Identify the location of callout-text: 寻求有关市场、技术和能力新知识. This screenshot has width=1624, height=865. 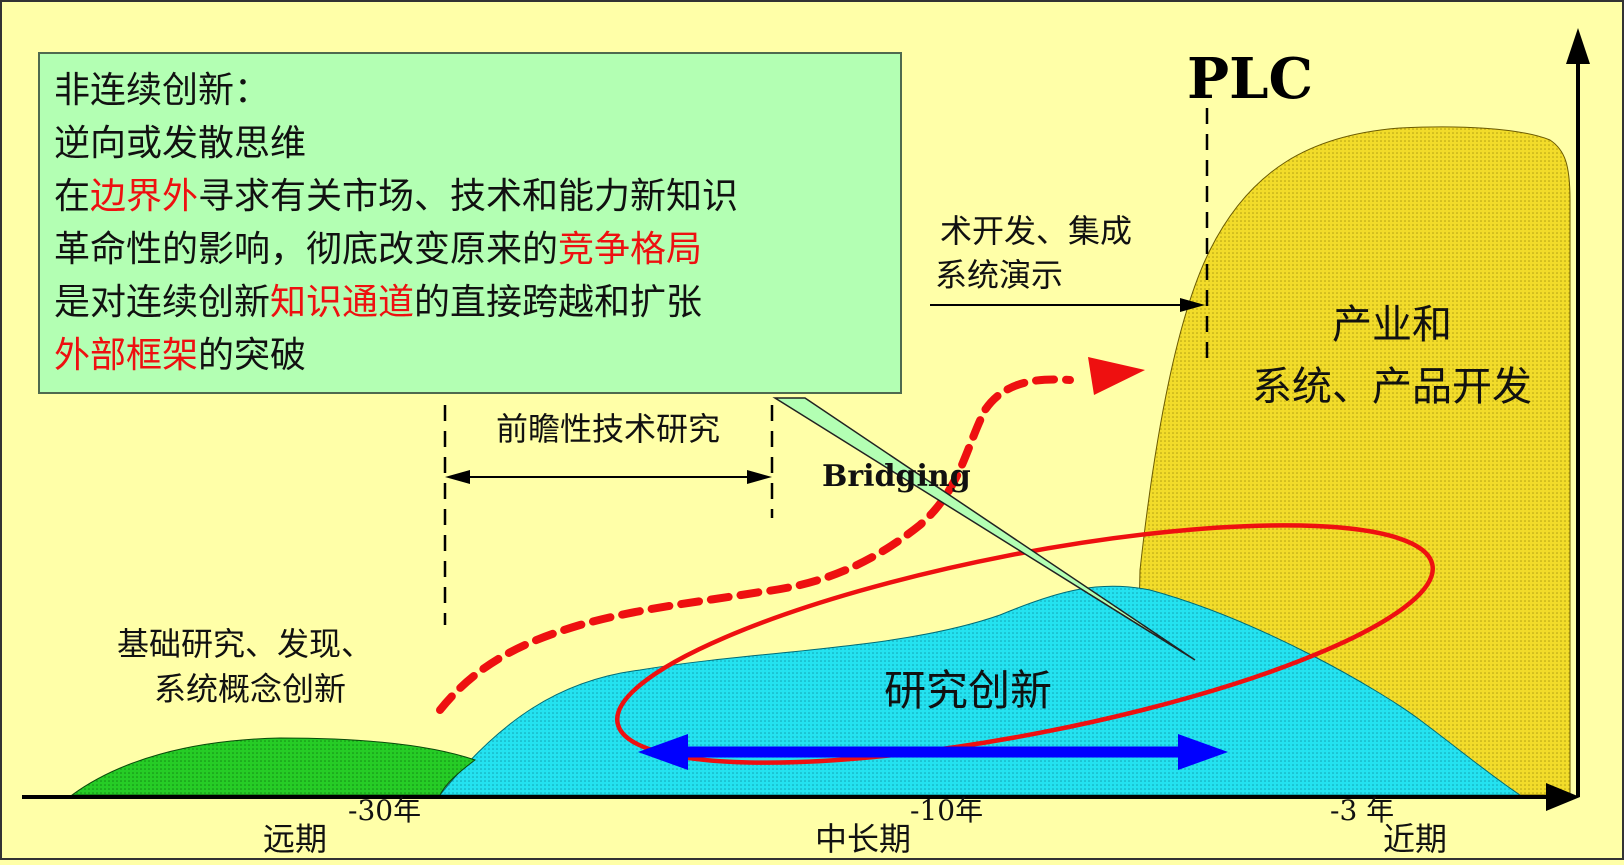
(468, 196).